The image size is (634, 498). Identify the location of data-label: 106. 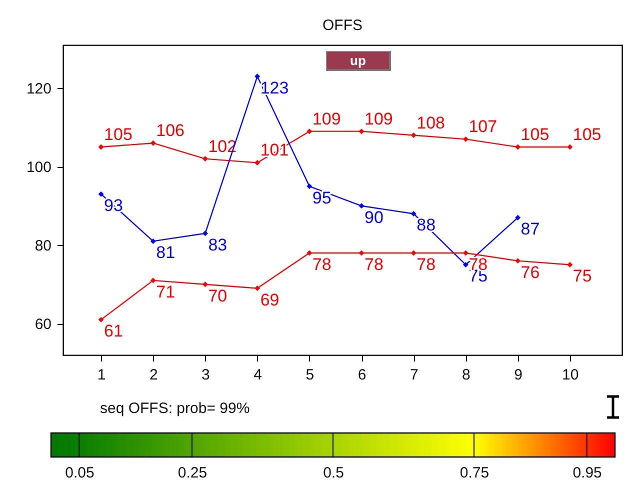
(170, 130).